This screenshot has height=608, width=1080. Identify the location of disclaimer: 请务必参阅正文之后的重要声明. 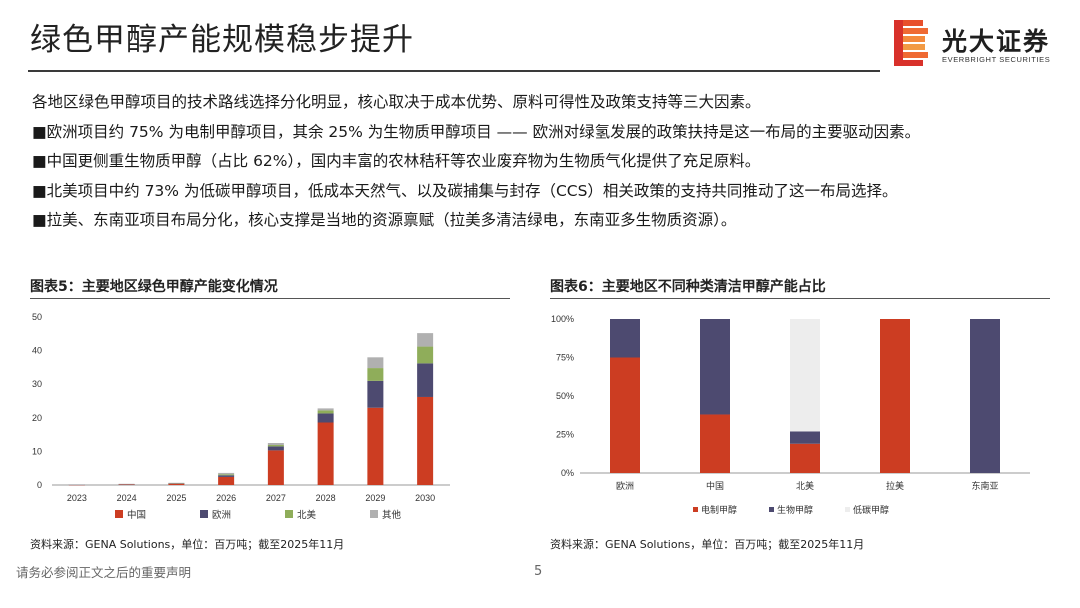
(104, 572).